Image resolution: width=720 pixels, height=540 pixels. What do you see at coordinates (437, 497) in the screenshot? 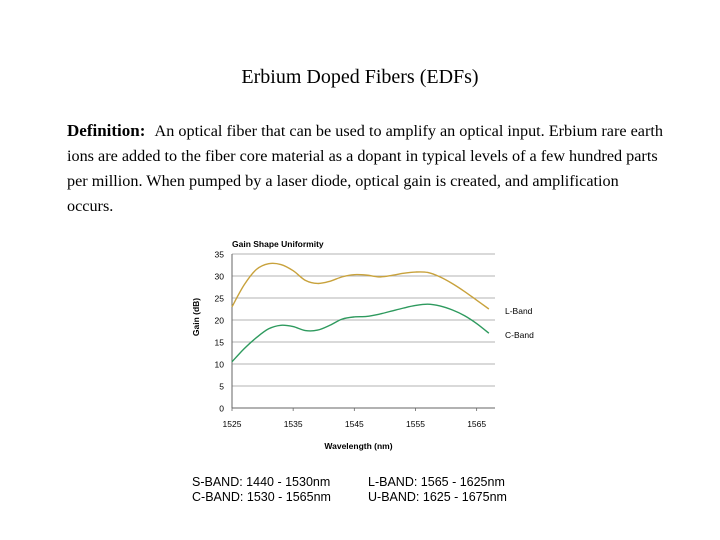
I see `band-info-u-band: U-BAND: 1625 - 1675nm` at bounding box center [437, 497].